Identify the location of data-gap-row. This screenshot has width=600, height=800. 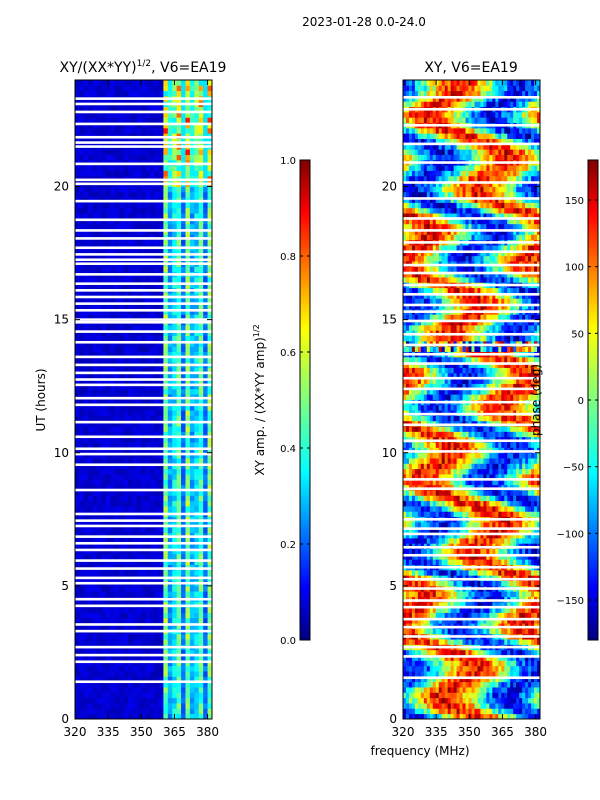
(143, 98).